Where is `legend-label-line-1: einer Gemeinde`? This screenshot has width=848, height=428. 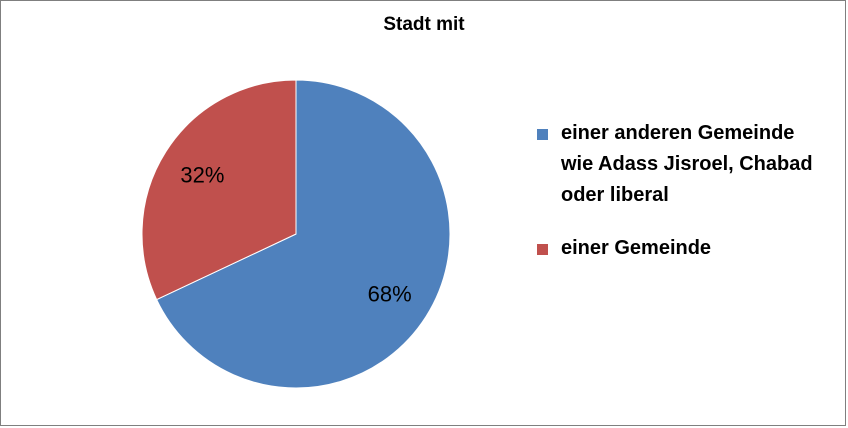
legend-label-line-1: einer Gemeinde is located at coordinates (636, 248).